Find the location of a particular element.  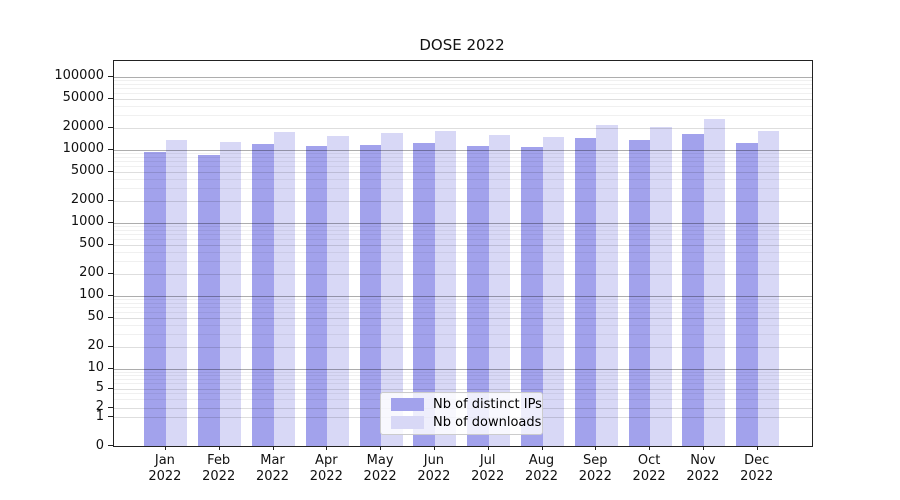

bar-dec-downloads is located at coordinates (768, 288).